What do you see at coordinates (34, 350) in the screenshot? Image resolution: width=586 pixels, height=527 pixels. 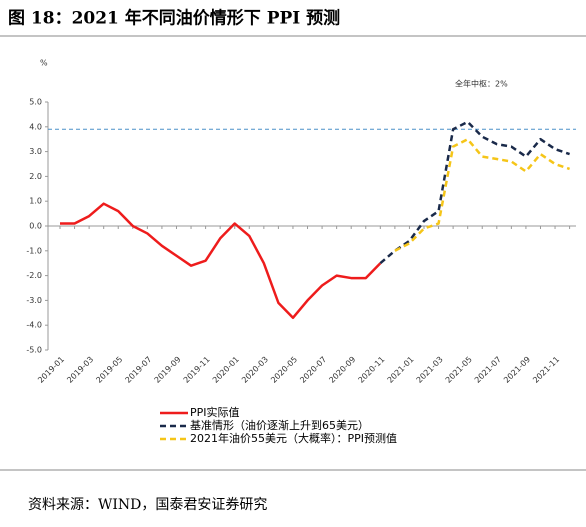 I see `y-tick-label: -5.0` at bounding box center [34, 350].